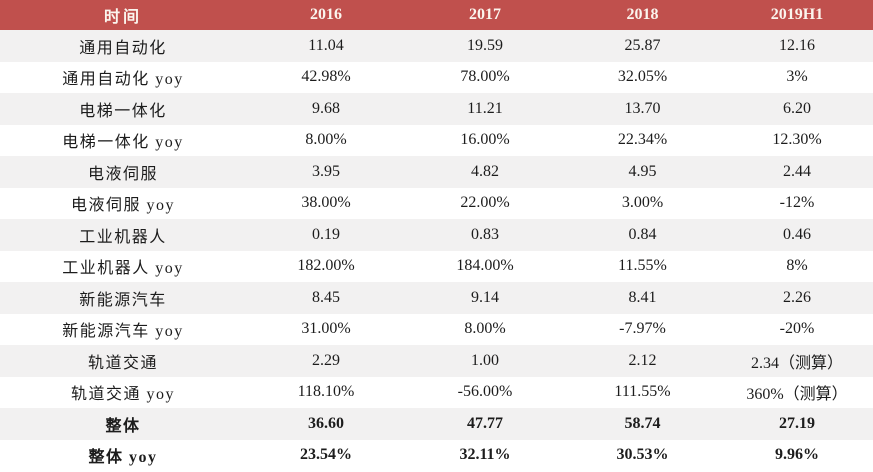 Image resolution: width=873 pixels, height=472 pixels. I want to click on row-label: 整体 yoy, so click(123, 458).